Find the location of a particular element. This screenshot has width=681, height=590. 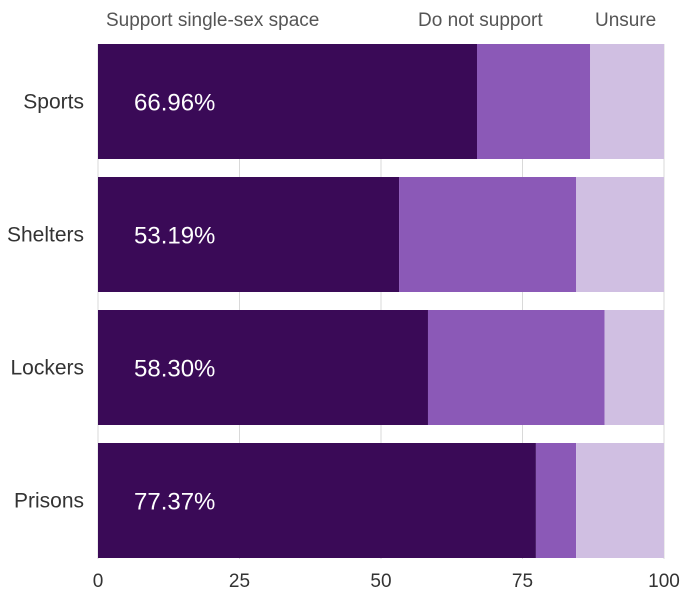

data-labels: 66.96% 53.19% 58.30% 77.37% is located at coordinates (174, 303).